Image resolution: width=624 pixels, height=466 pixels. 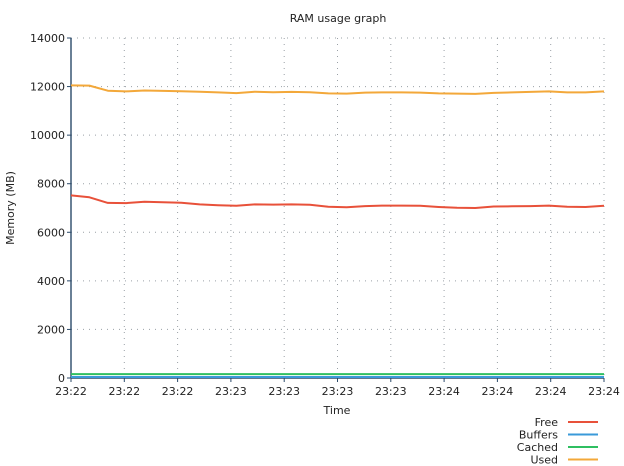 What do you see at coordinates (61, 378) in the screenshot?
I see `y-tick-label: 0` at bounding box center [61, 378].